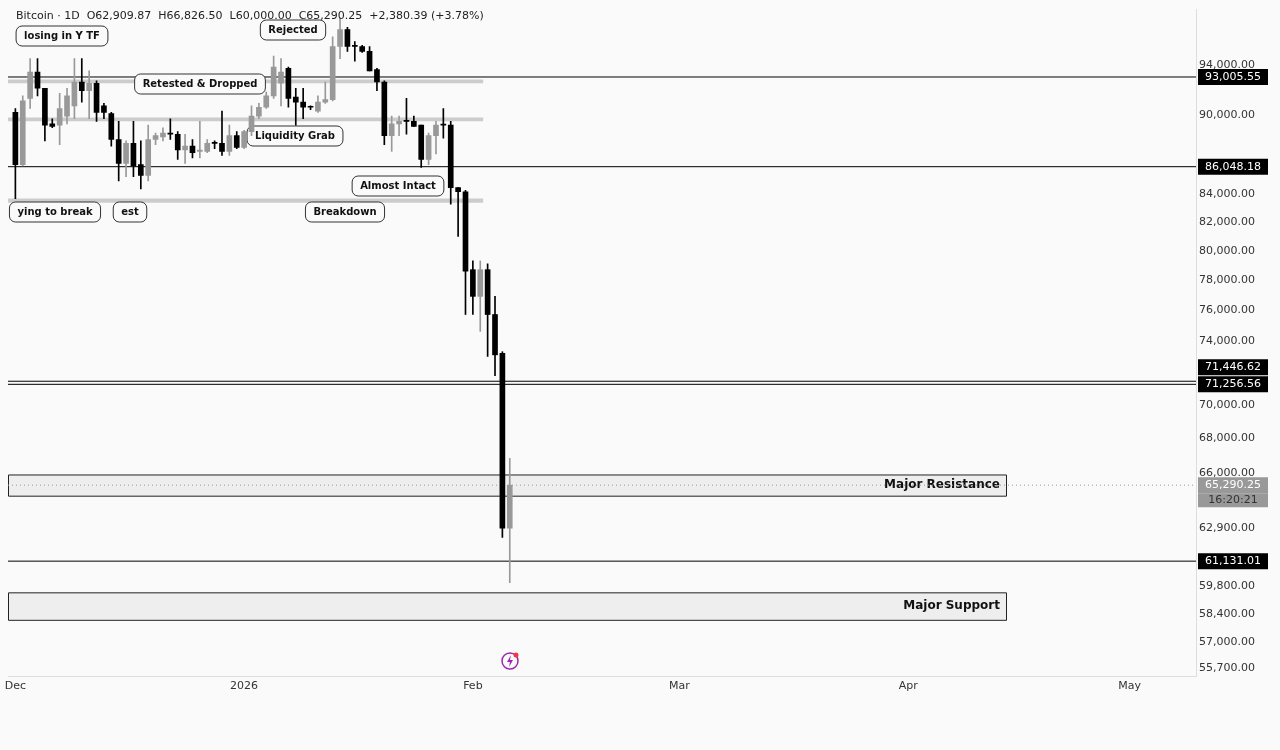 This screenshot has width=1280, height=750. Describe the element at coordinates (1227, 194) in the screenshot. I see `y-tick-label: 84,000.00` at that location.